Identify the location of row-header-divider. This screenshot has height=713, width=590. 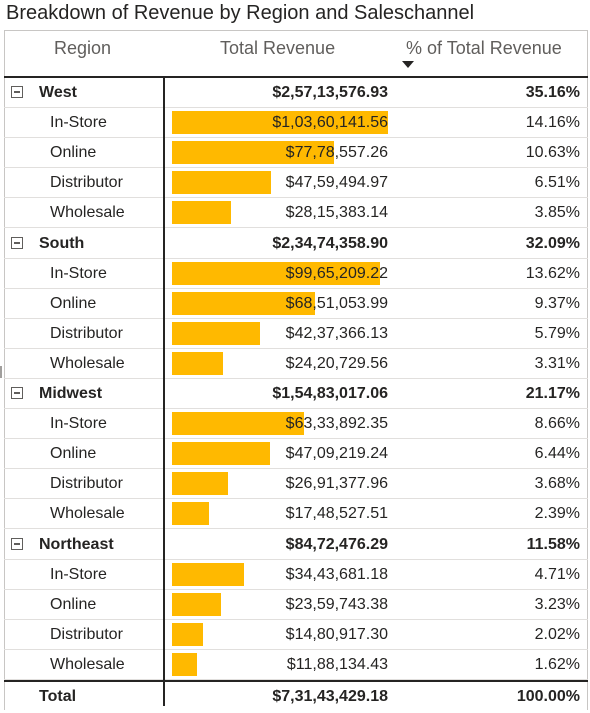
(164, 391).